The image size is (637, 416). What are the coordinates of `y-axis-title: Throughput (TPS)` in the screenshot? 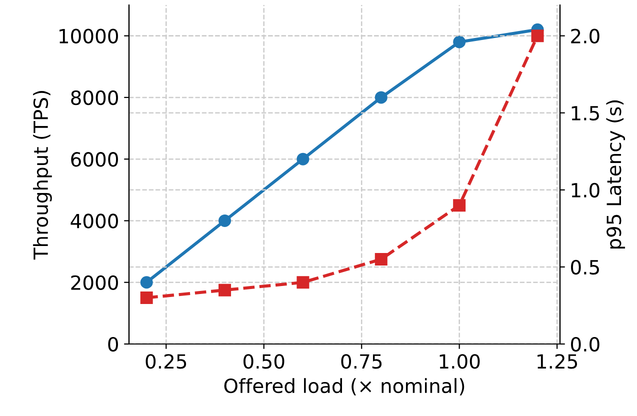 It's located at (42, 175).